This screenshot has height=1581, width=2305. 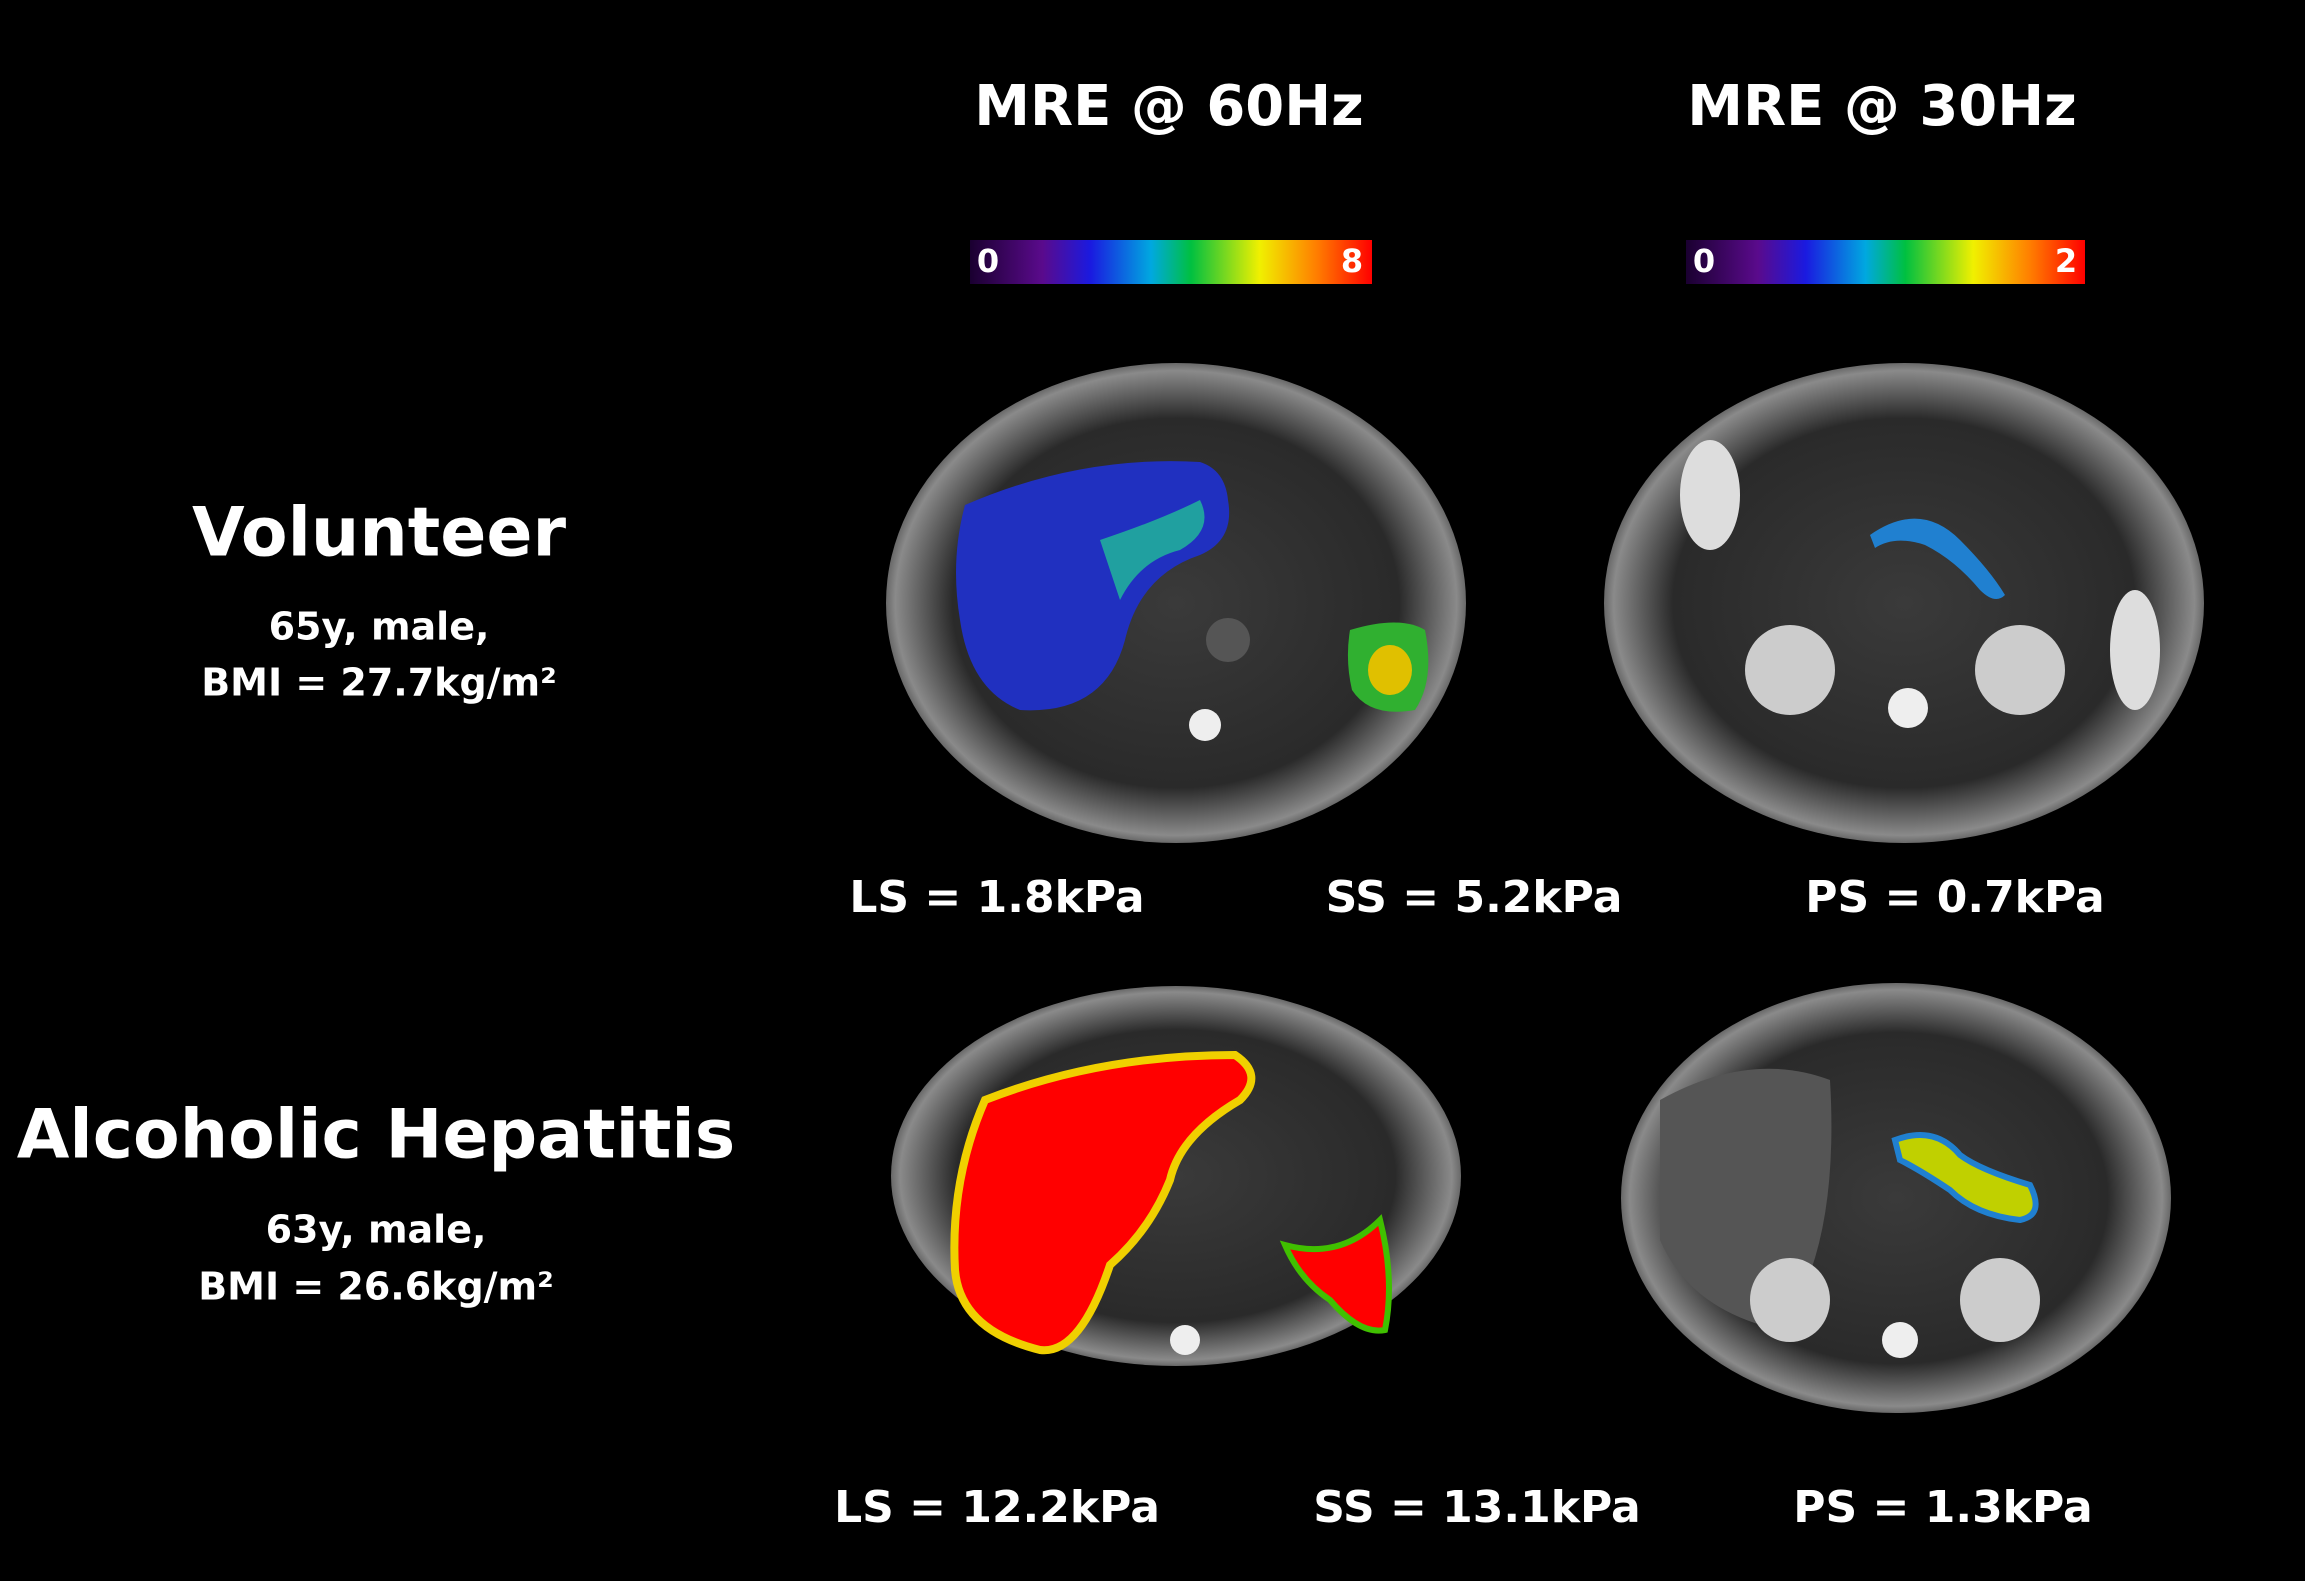 What do you see at coordinates (376, 1287) in the screenshot?
I see `row-detail: BMI = 26.6kg/m²` at bounding box center [376, 1287].